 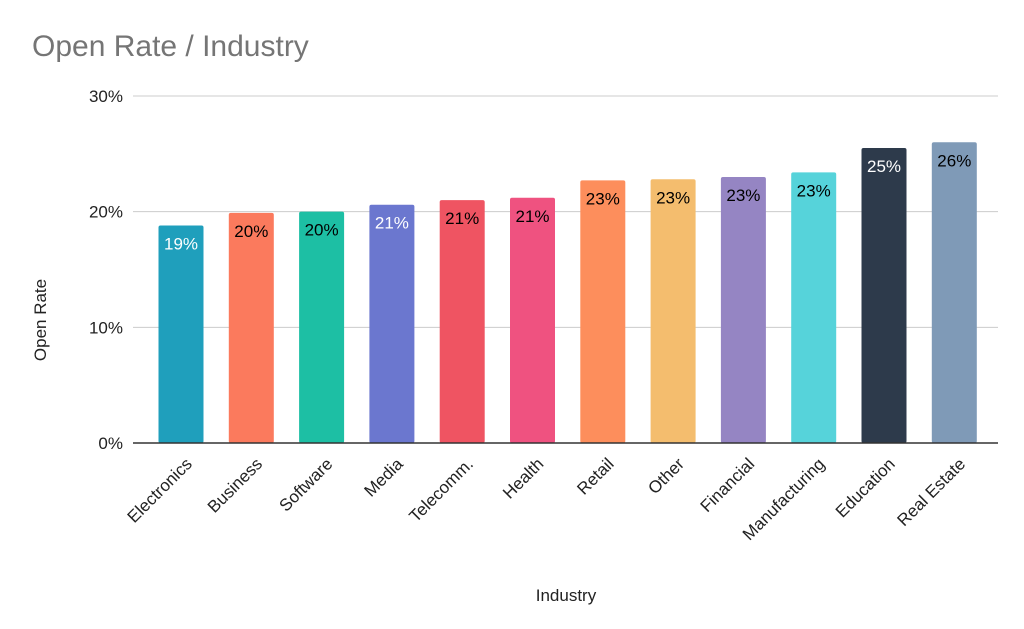 What do you see at coordinates (306, 484) in the screenshot?
I see `x-tick-label: Software` at bounding box center [306, 484].